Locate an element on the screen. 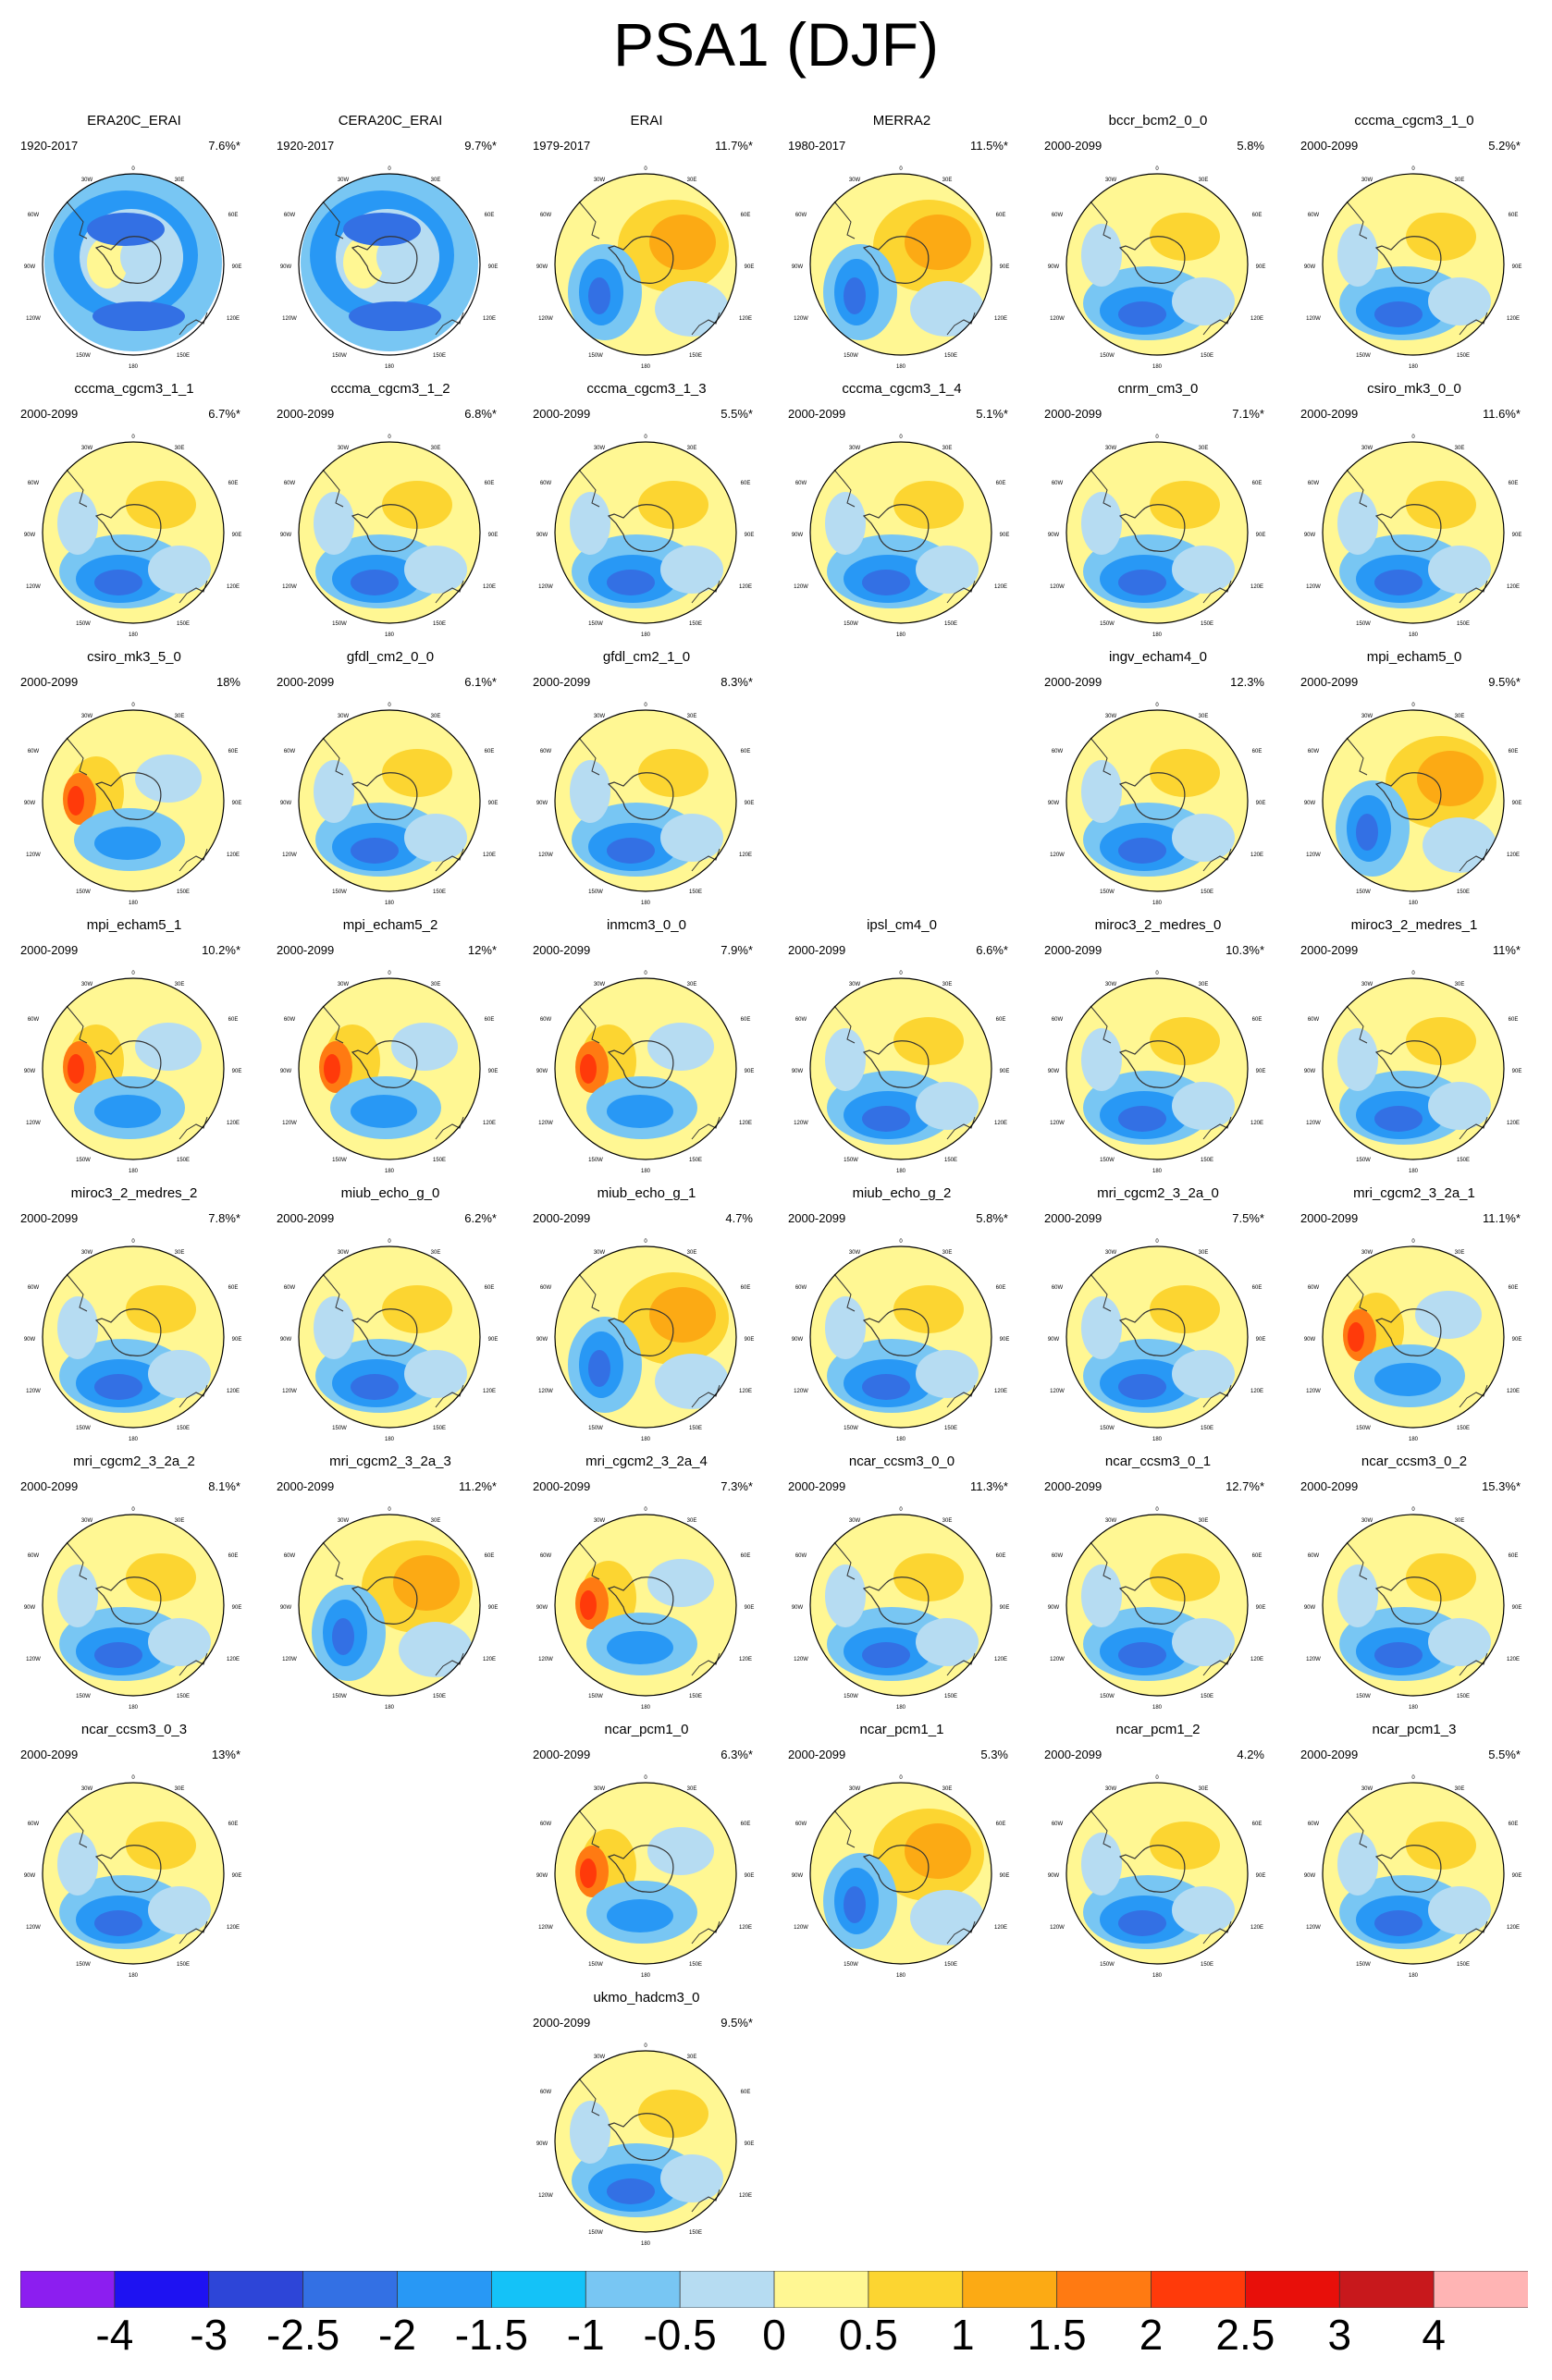  panel-title: MERRA2 is located at coordinates (901, 121).